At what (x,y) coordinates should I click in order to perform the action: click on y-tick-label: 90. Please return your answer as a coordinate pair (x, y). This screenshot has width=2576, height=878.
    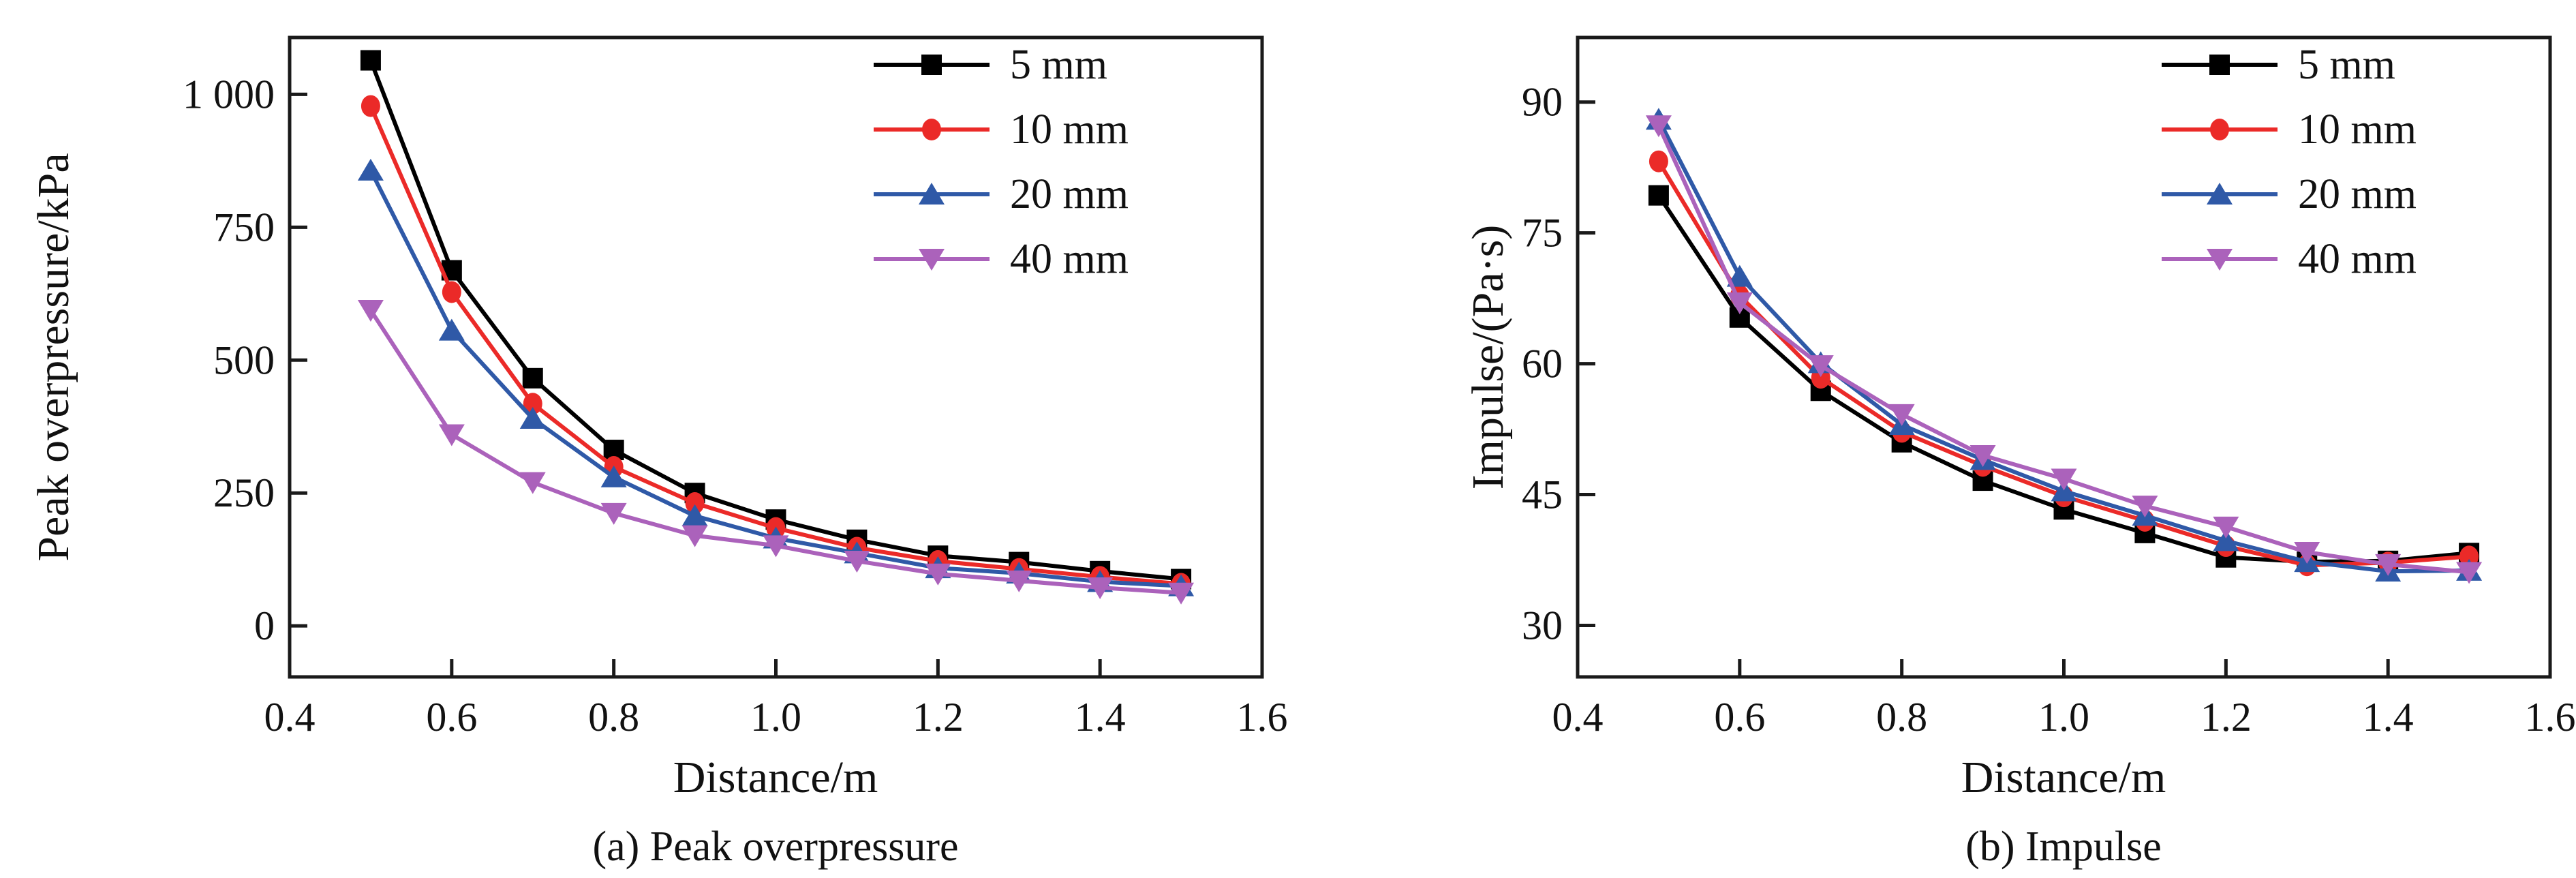
    Looking at the image, I should click on (1543, 102).